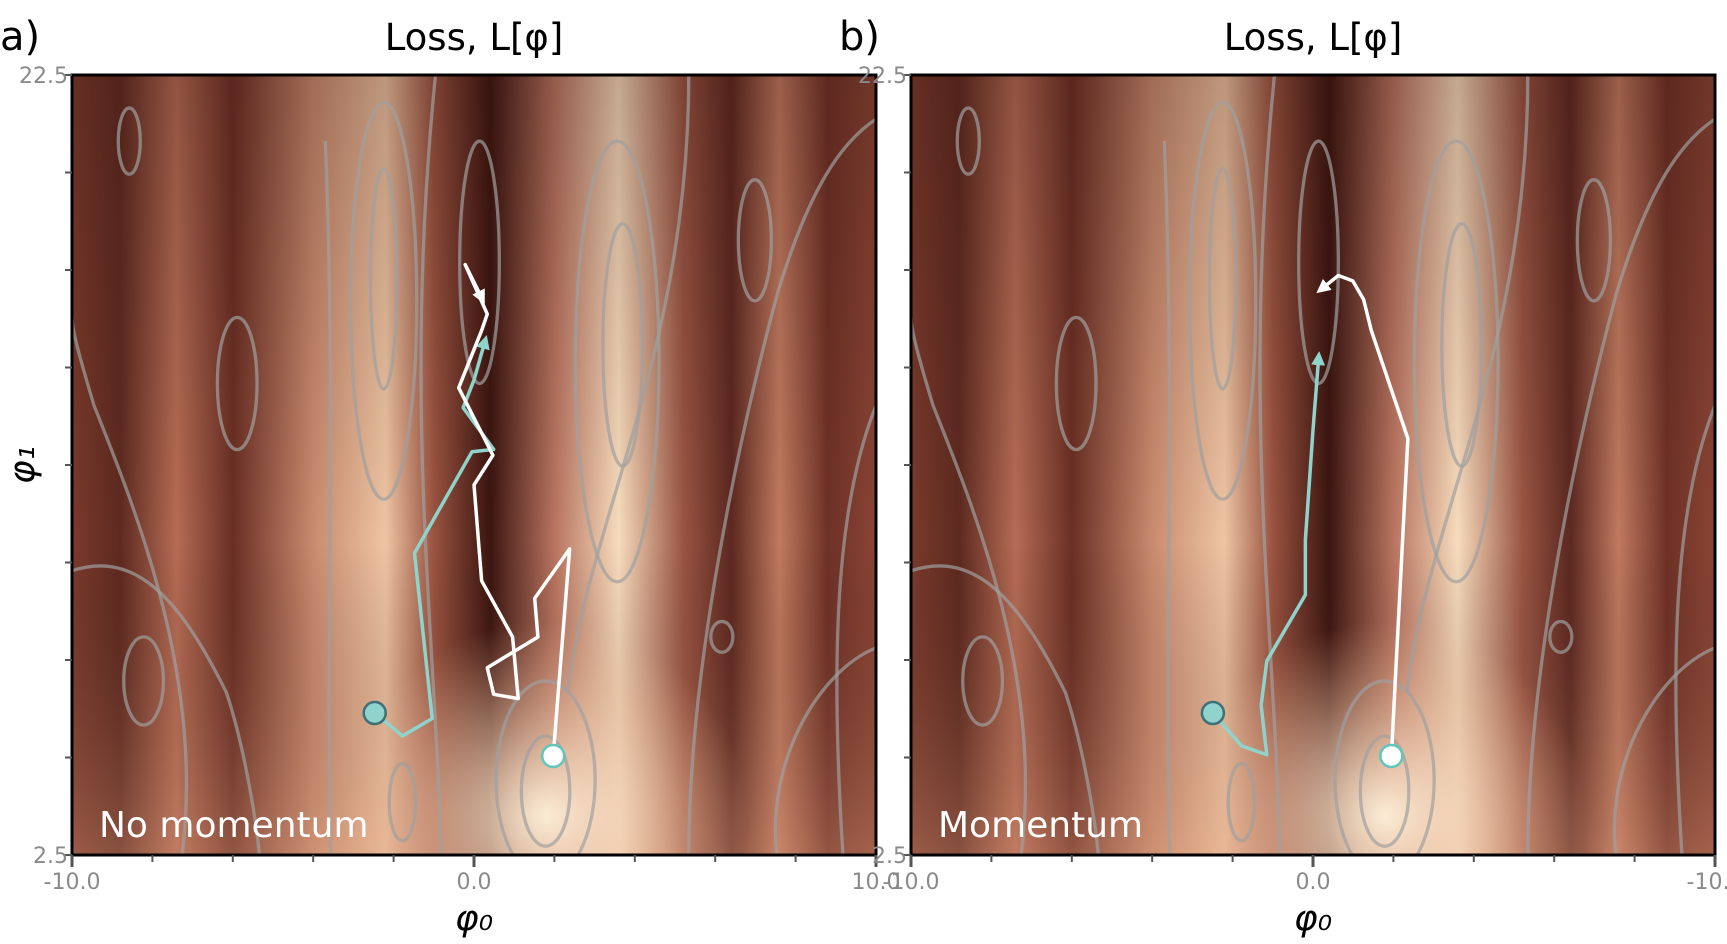 Image resolution: width=1727 pixels, height=944 pixels. Describe the element at coordinates (859, 37) in the screenshot. I see `panel-label: b)` at that location.